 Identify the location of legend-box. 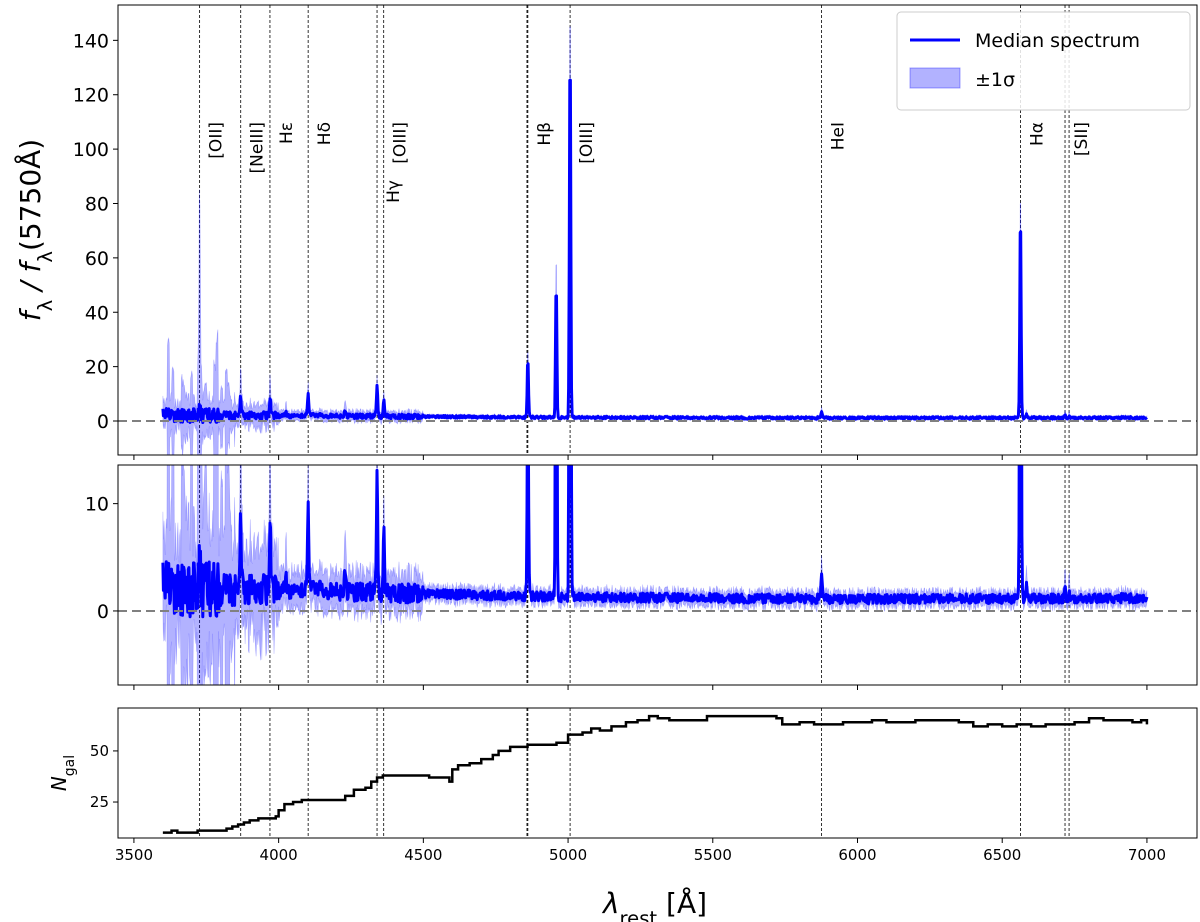
(1043, 61).